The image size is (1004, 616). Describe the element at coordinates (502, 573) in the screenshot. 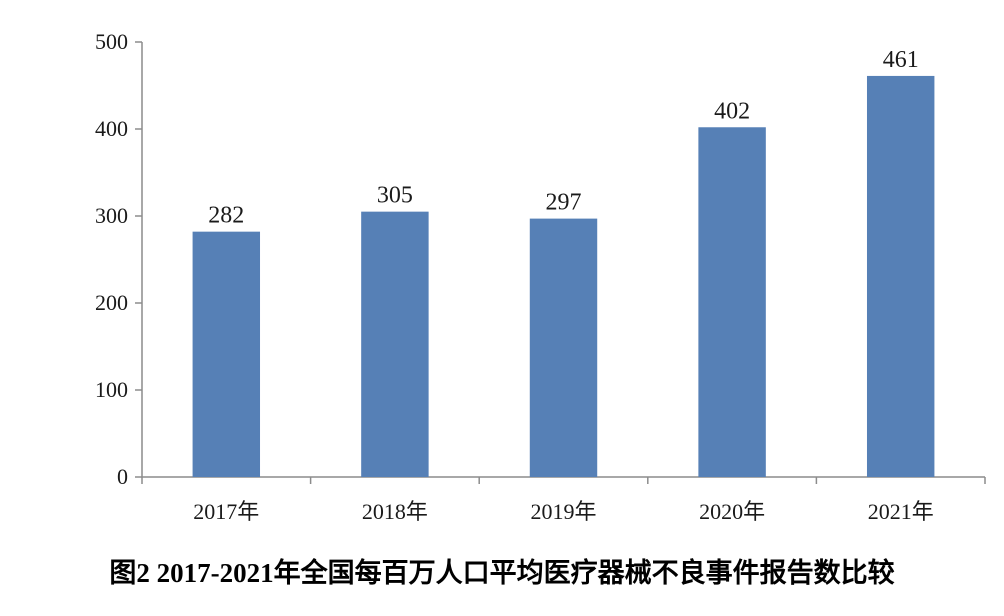

I see `chart-title: 图2 2017-2021年全国每百万人口平均医疗器械不良事件报告数比较` at that location.